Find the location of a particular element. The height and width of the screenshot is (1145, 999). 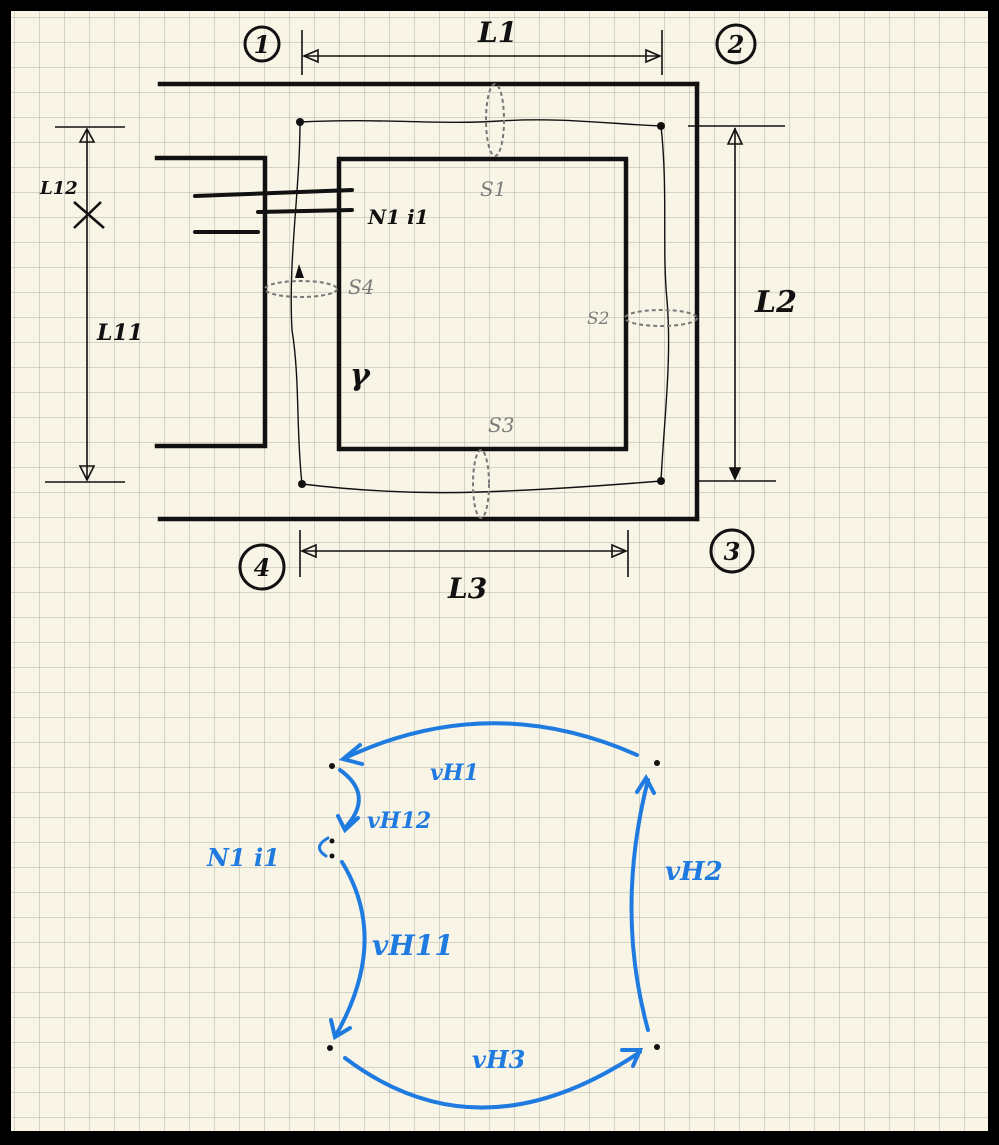

branch-vh1 is located at coordinates (491, 740).